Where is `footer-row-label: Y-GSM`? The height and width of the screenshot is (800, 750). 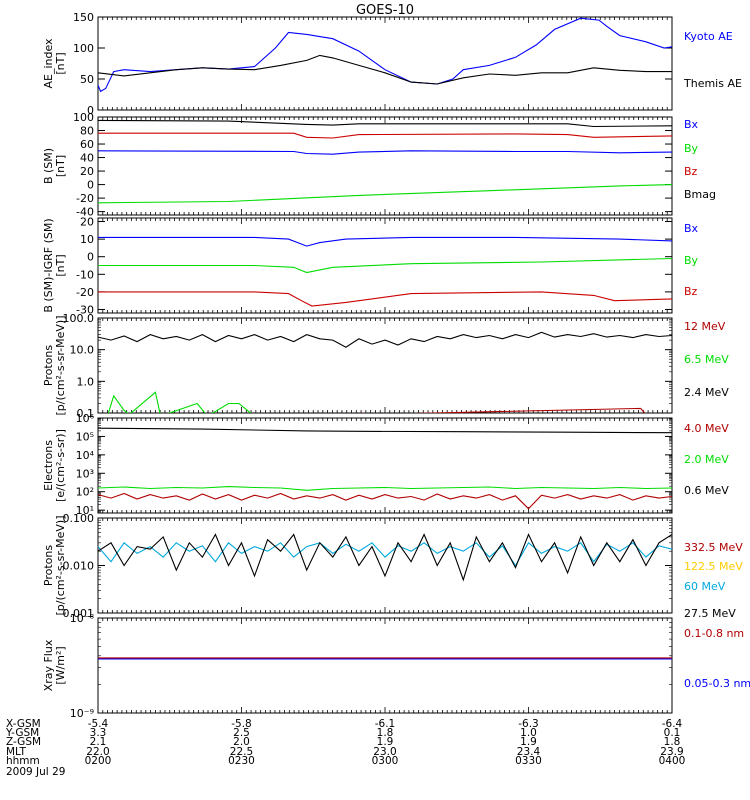 footer-row-label: Y-GSM is located at coordinates (22, 733).